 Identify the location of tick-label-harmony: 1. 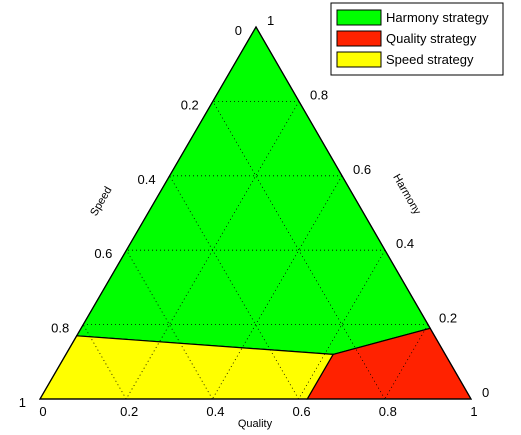
(270, 20).